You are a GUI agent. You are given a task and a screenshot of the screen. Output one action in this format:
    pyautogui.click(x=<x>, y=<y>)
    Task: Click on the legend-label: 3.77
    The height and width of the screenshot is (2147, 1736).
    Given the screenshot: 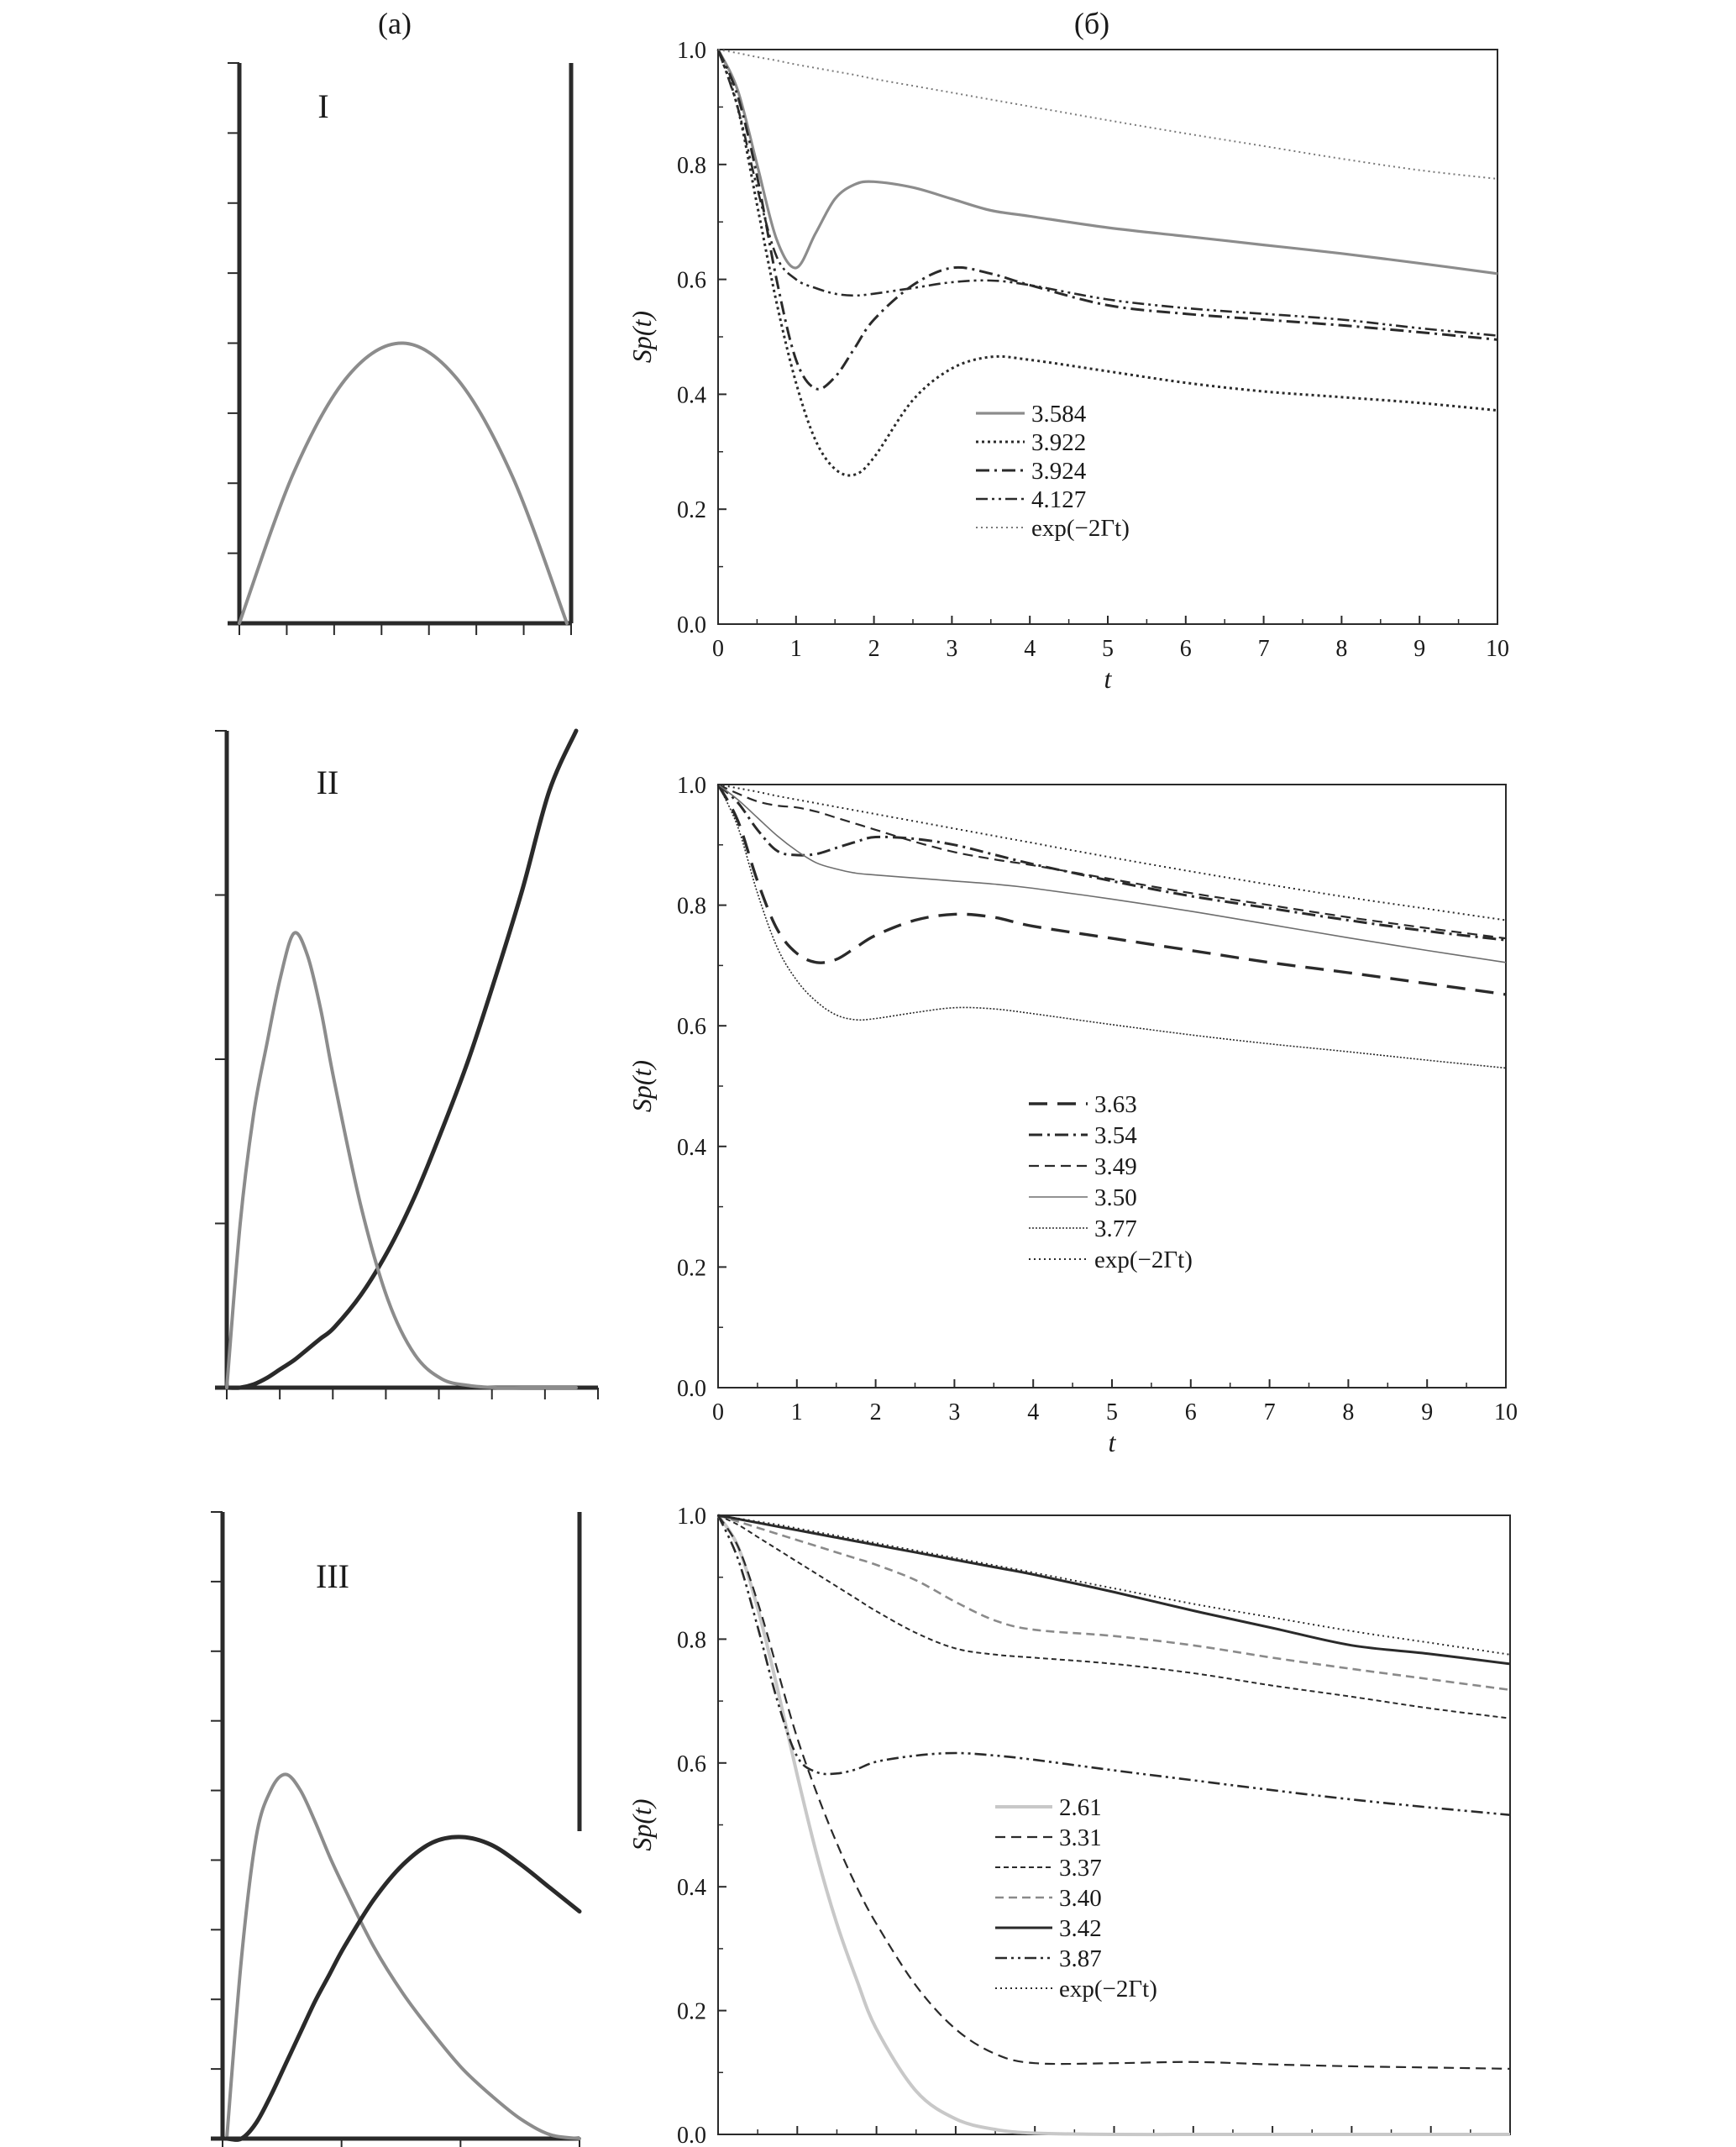 What is the action you would take?
    pyautogui.click(x=1115, y=1228)
    